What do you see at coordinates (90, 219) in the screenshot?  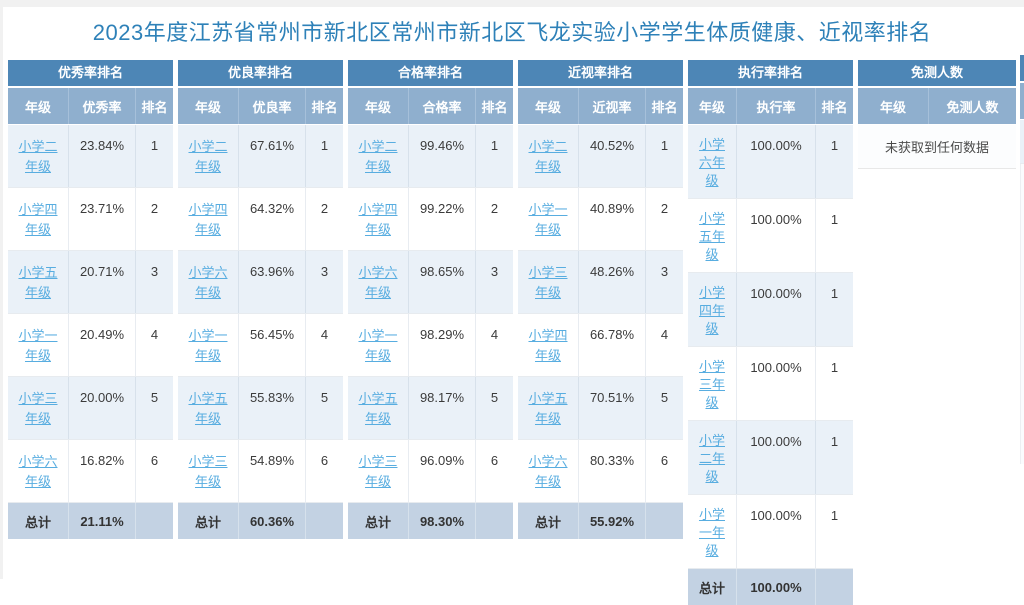 I see `table-row: 小学四年级 23.71% 2` at bounding box center [90, 219].